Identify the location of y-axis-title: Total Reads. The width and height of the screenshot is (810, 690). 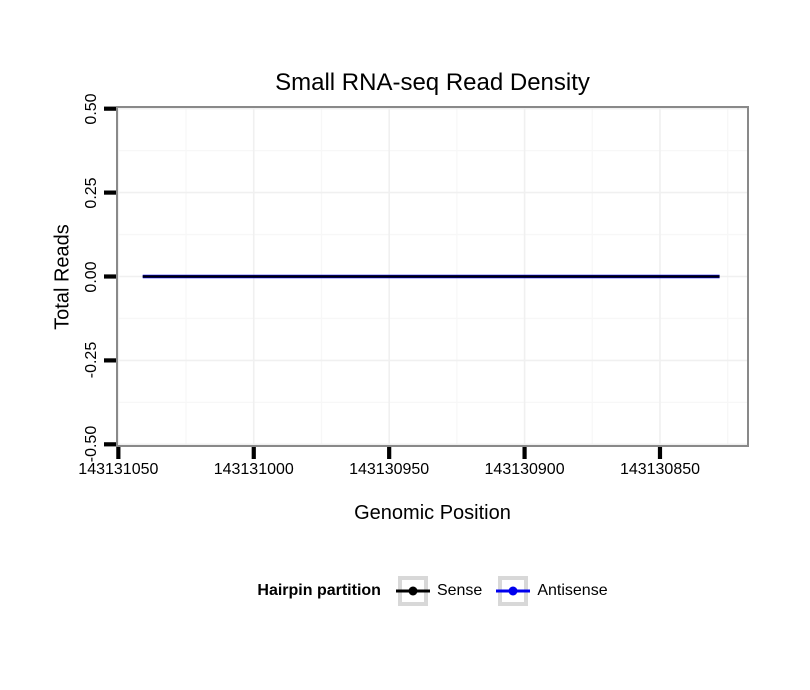
(62, 277).